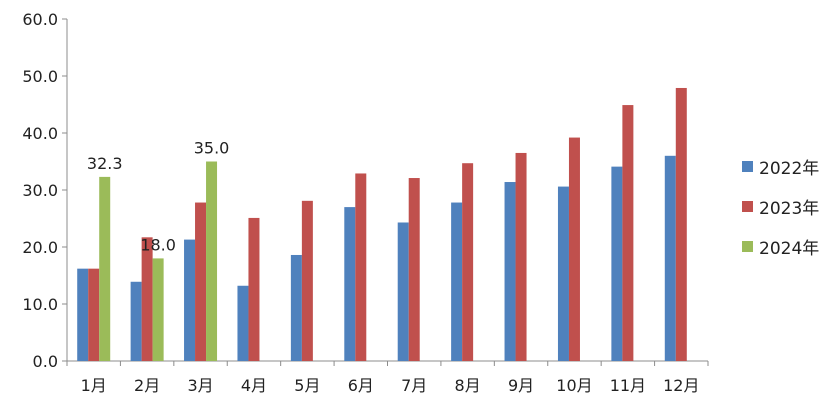 This screenshot has width=830, height=413. I want to click on legend-label: 2024年, so click(789, 248).